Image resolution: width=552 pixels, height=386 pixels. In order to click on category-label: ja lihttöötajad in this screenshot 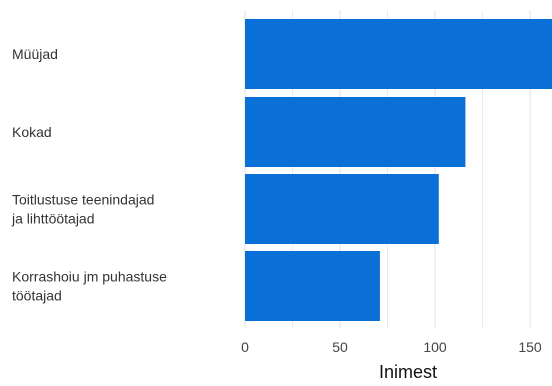, I will do `click(53, 219)`.